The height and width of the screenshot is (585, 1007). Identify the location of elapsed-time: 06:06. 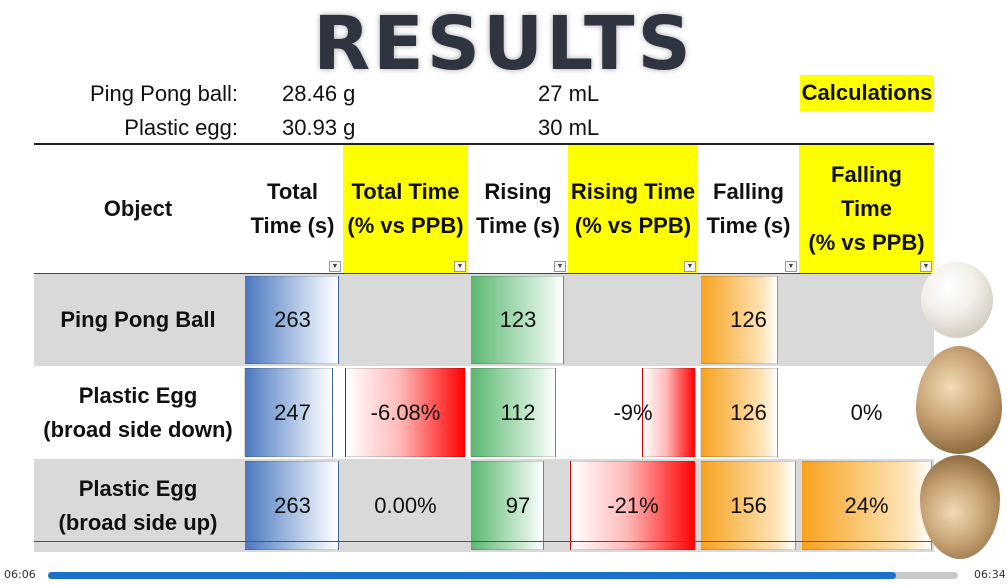
(20, 574).